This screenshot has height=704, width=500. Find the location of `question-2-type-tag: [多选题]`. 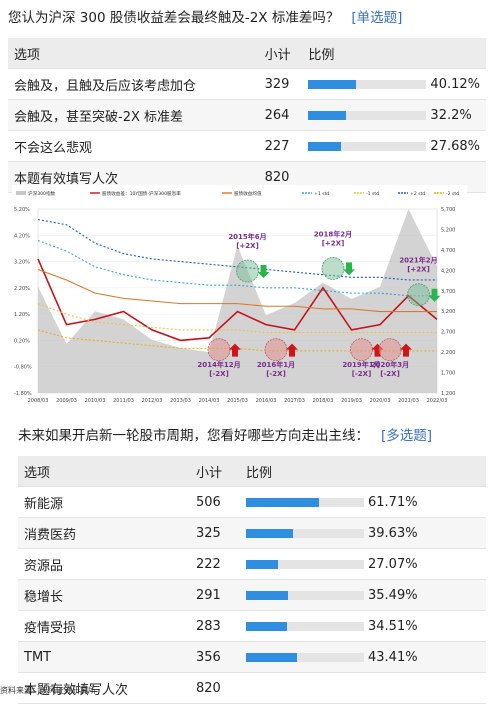

question-2-type-tag: [多选题] is located at coordinates (407, 436).